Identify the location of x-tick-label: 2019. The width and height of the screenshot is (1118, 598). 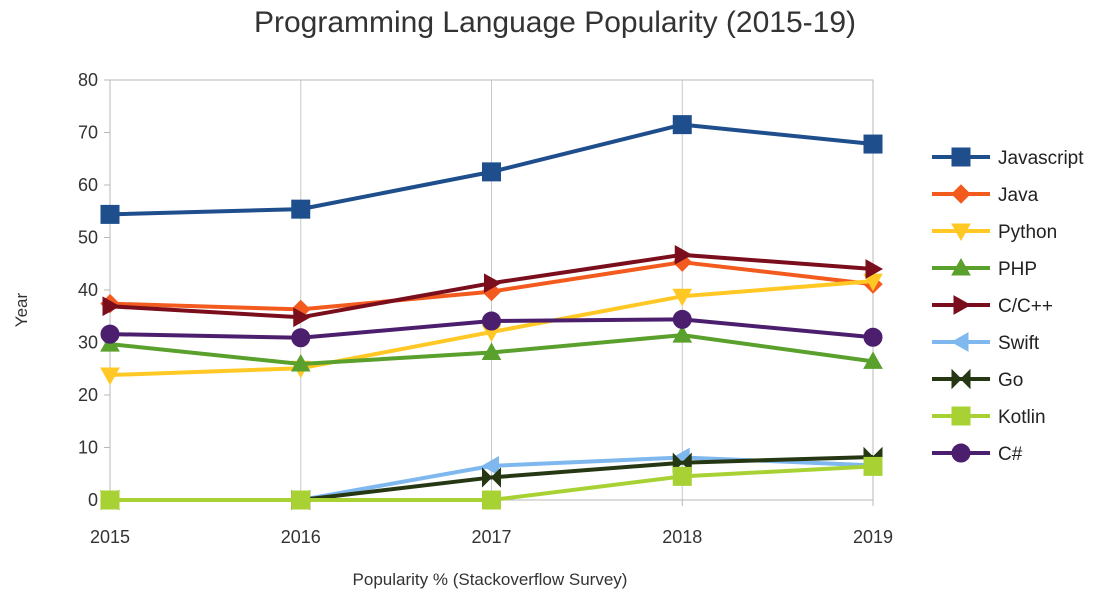
(873, 537).